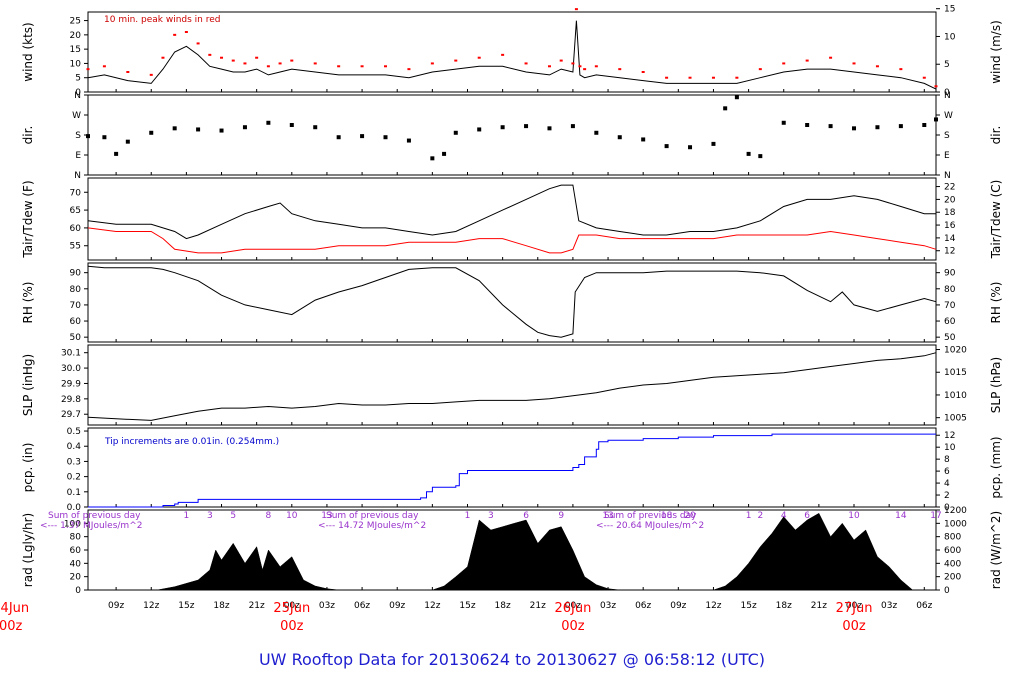 This screenshot has height=700, width=1024. I want to click on panel-slp-frame, so click(512, 385).